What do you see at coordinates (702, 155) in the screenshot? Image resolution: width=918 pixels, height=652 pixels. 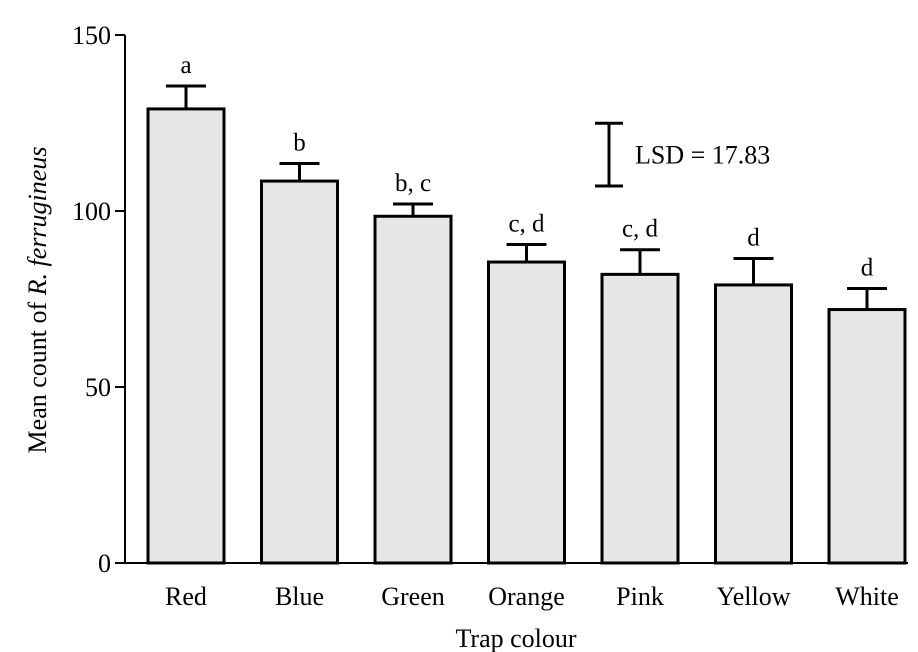 I see `lsd-label: LSD = 17.83` at bounding box center [702, 155].